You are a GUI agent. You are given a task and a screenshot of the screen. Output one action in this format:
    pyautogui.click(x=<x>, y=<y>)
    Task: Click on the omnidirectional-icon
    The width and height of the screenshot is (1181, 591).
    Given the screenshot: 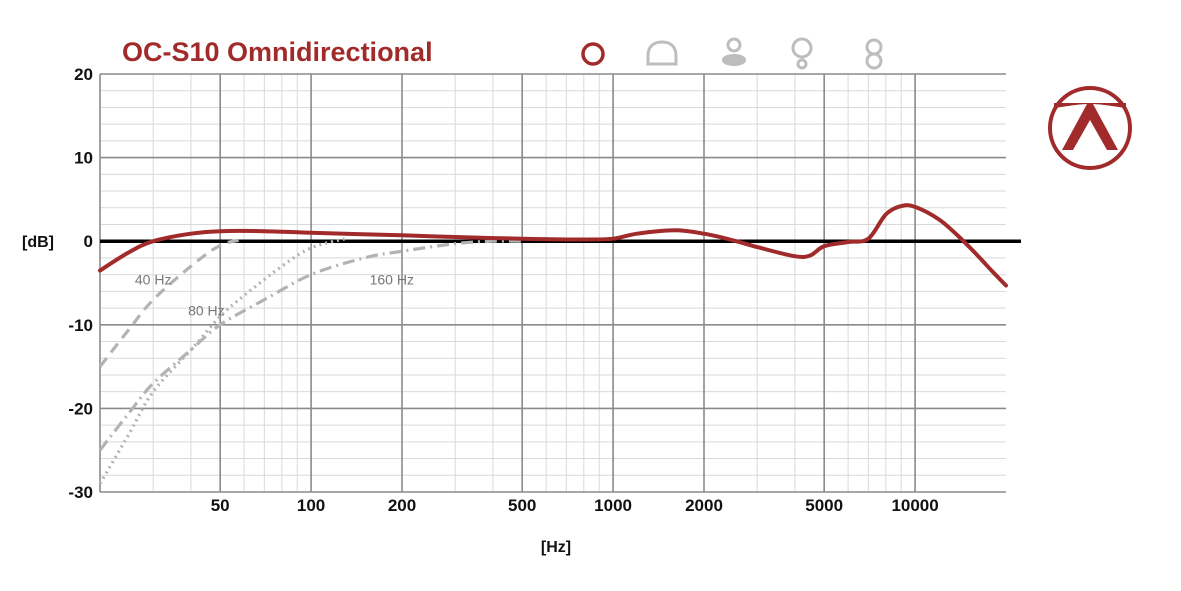 What is the action you would take?
    pyautogui.click(x=593, y=54)
    